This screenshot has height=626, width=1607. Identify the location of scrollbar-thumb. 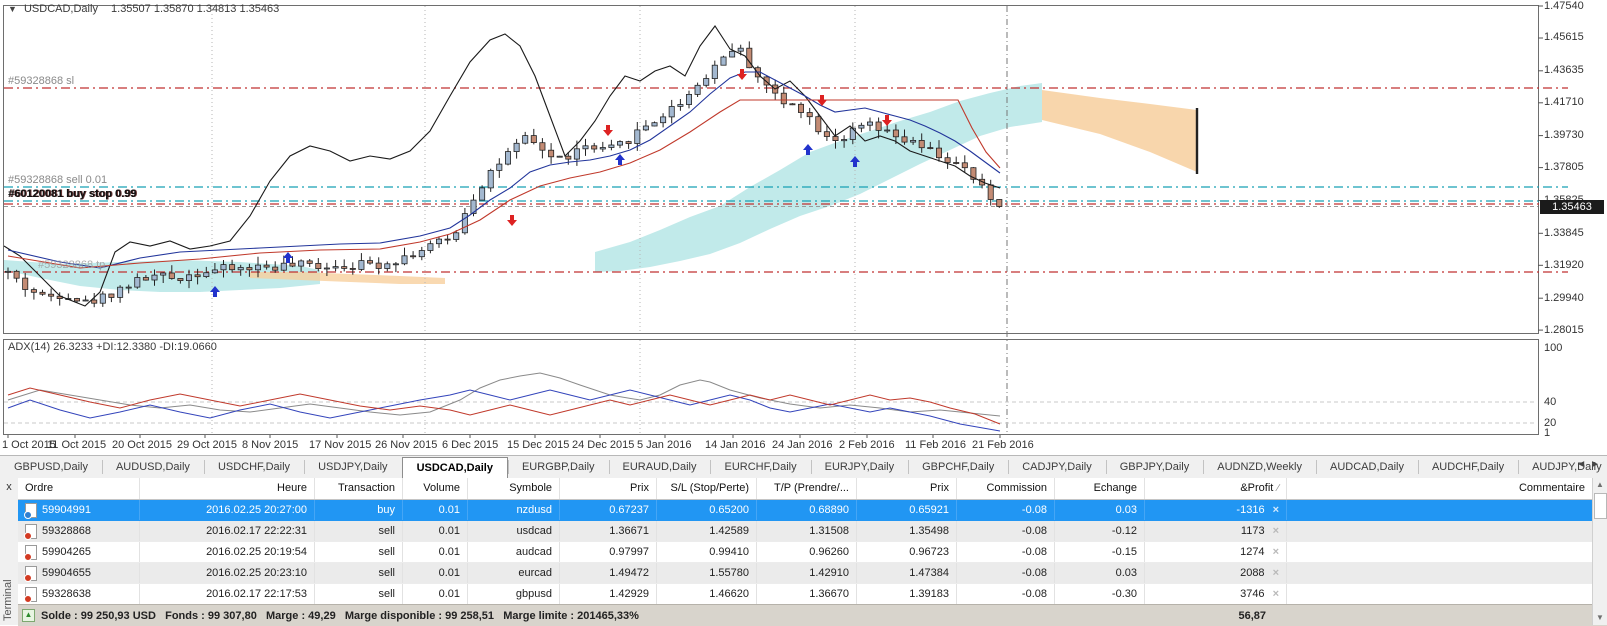
(1600, 506).